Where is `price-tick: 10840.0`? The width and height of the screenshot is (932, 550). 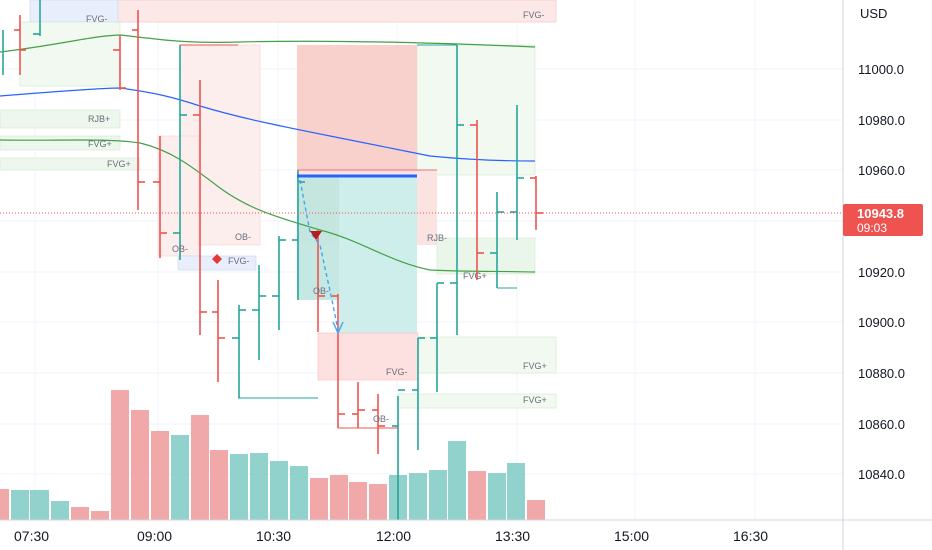 price-tick: 10840.0 is located at coordinates (881, 474).